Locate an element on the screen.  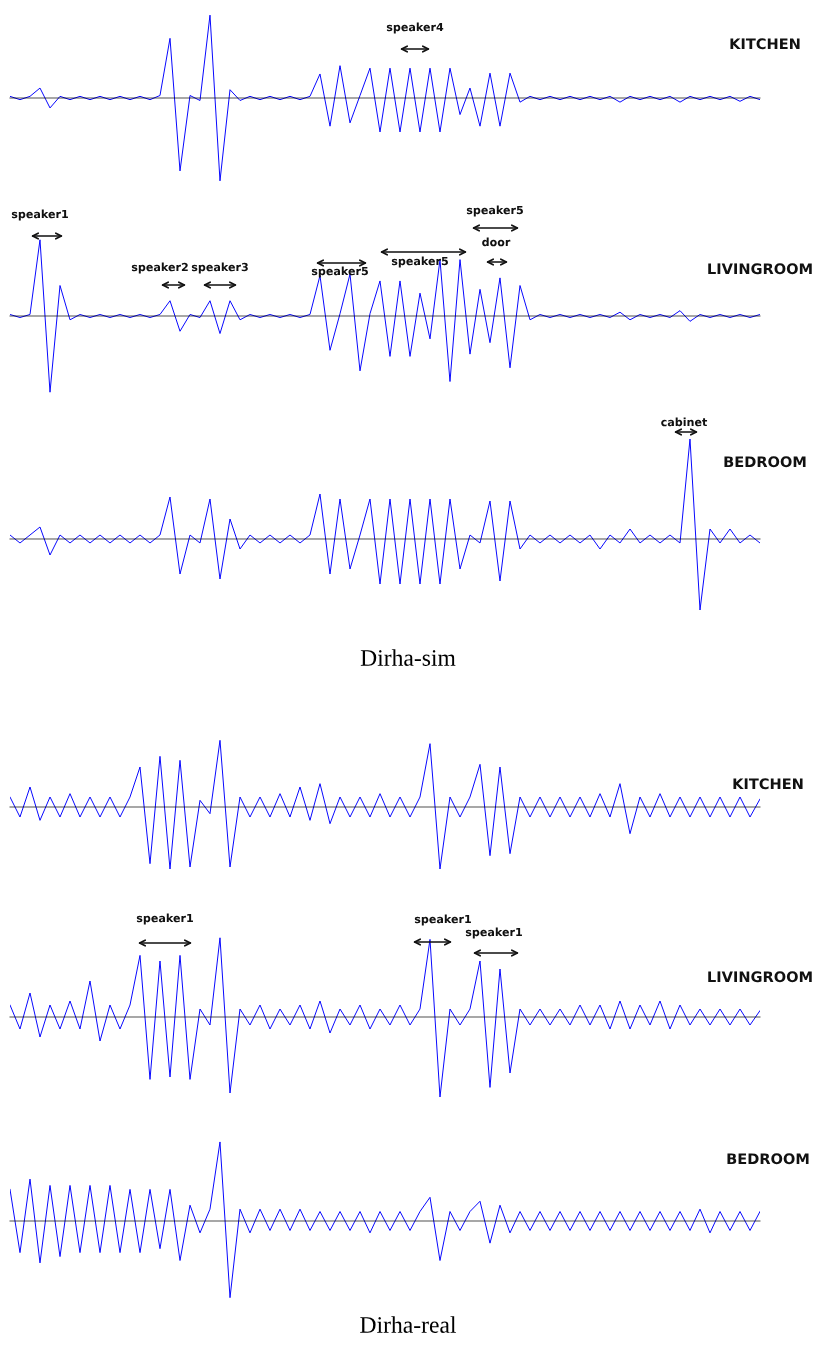
text: Dirha-real is located at coordinates (408, 1324).